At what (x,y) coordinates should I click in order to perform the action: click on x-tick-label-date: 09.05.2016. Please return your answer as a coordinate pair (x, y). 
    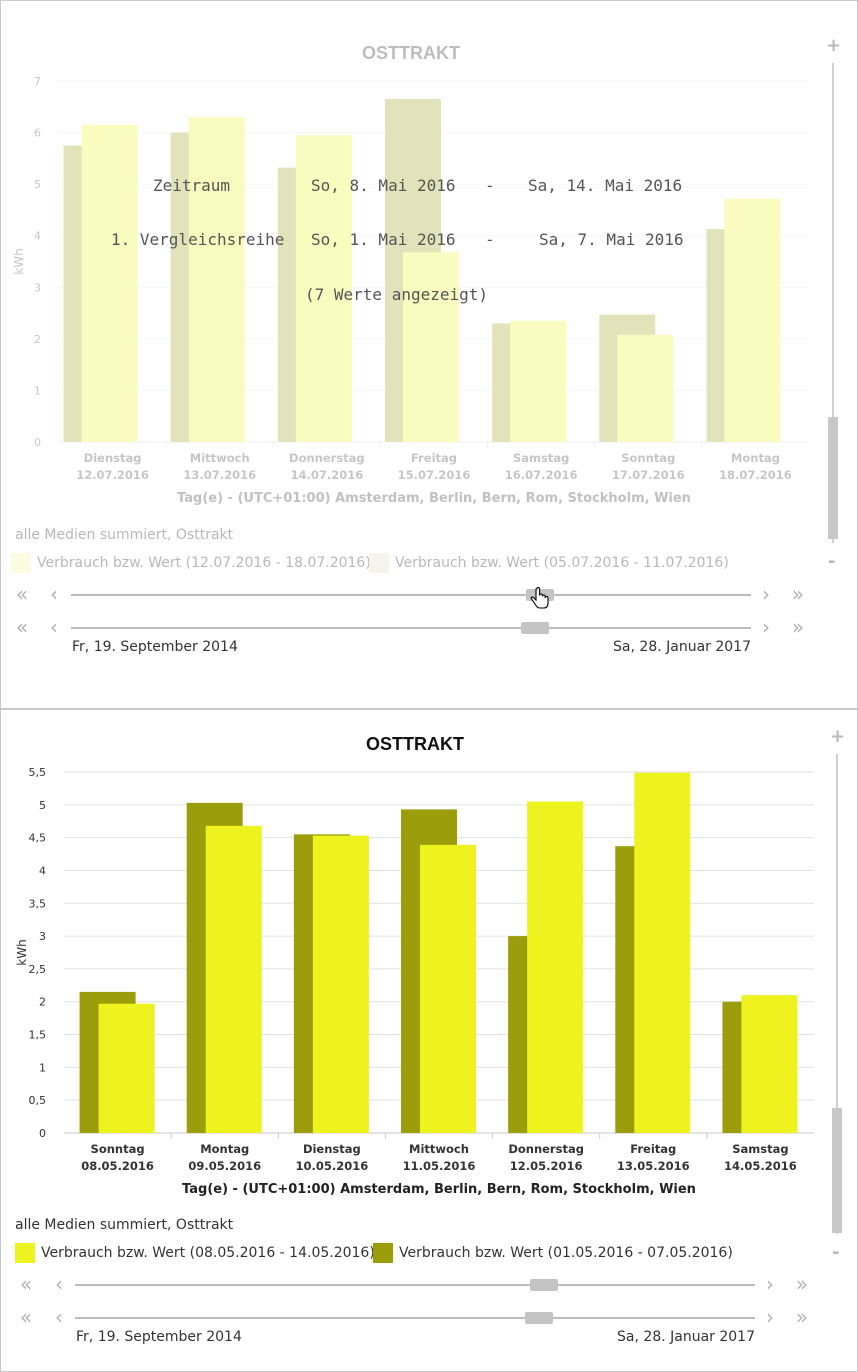
    Looking at the image, I should click on (224, 1166).